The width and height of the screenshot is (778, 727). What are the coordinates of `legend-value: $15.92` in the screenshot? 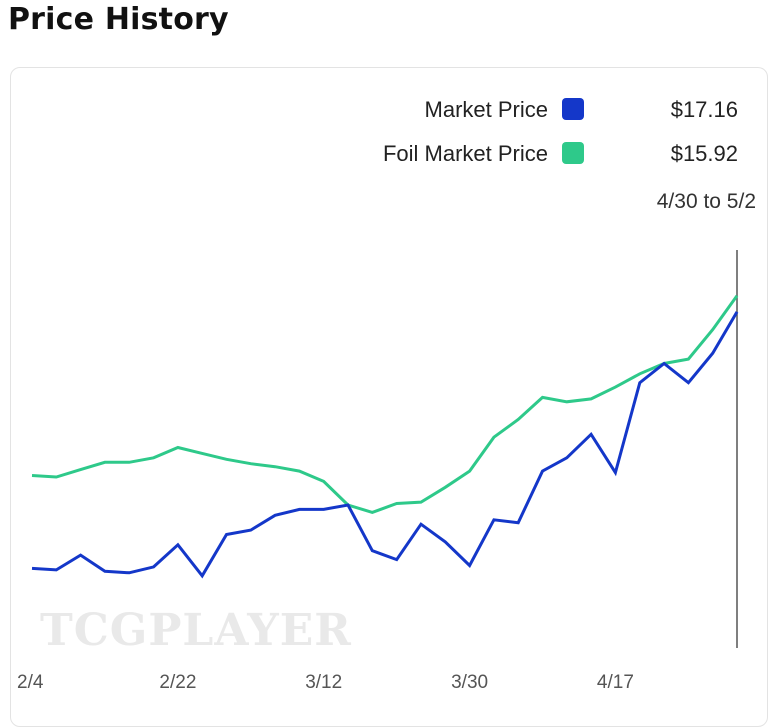 It's located at (704, 153).